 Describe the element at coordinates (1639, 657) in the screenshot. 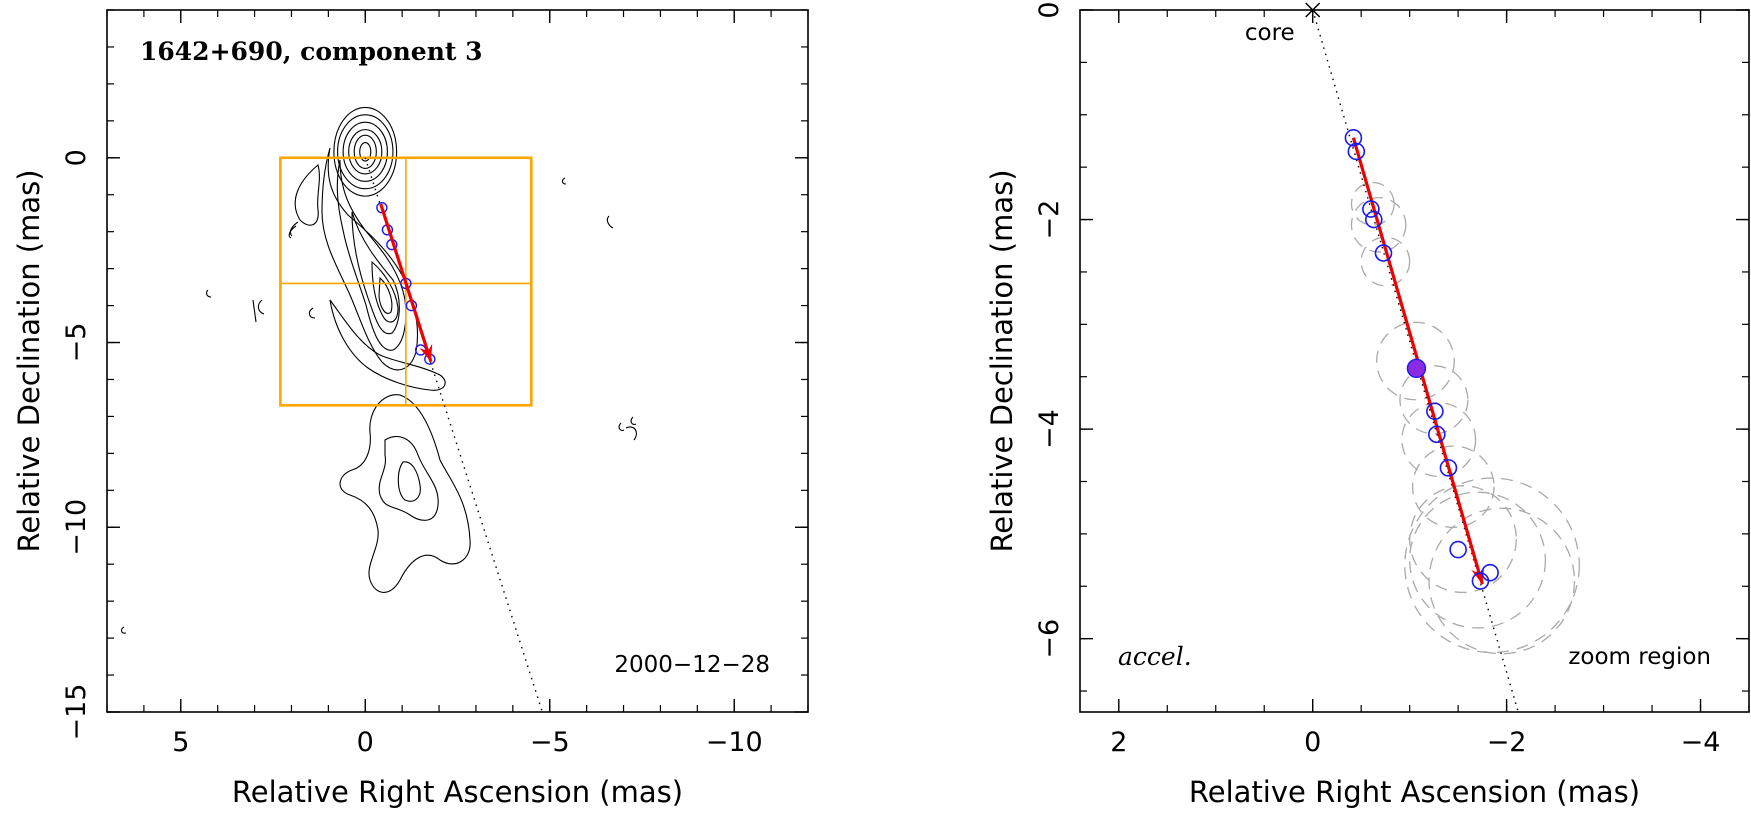

I see `region-label: zoom region` at that location.